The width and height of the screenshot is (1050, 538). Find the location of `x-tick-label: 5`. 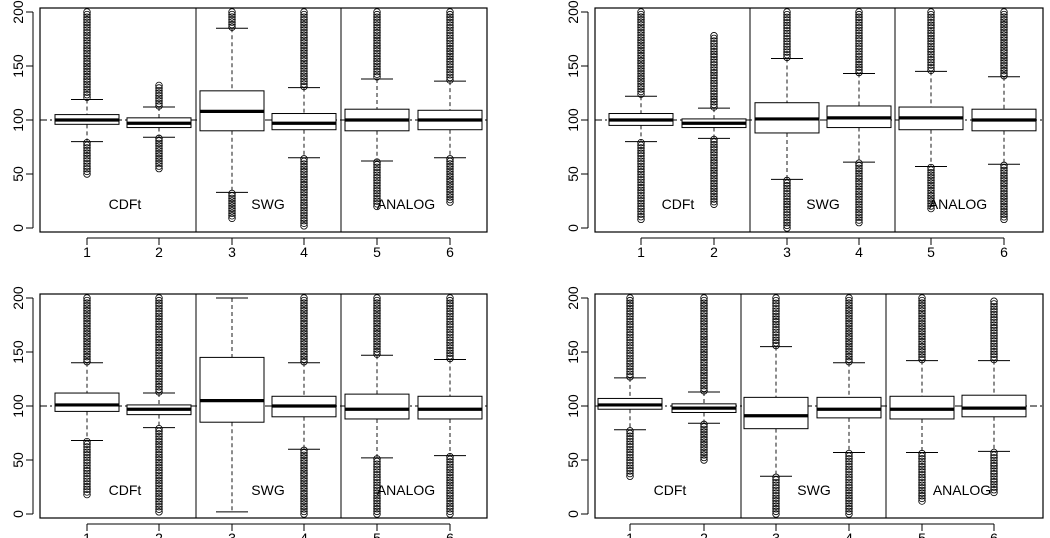

x-tick-label: 5 is located at coordinates (931, 252).